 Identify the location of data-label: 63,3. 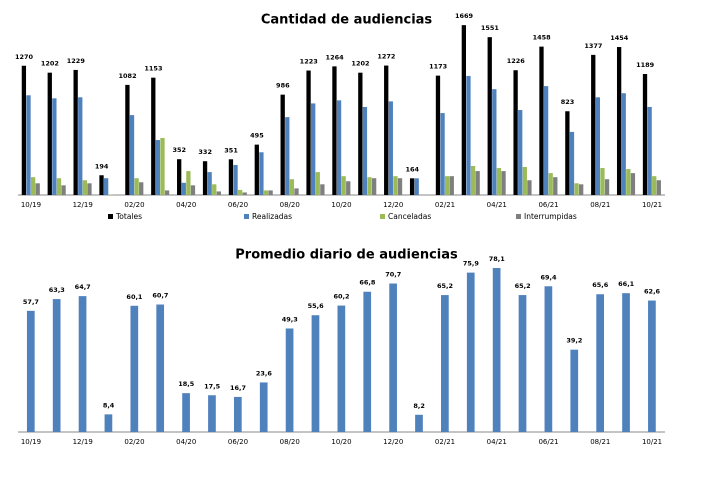
(57, 290).